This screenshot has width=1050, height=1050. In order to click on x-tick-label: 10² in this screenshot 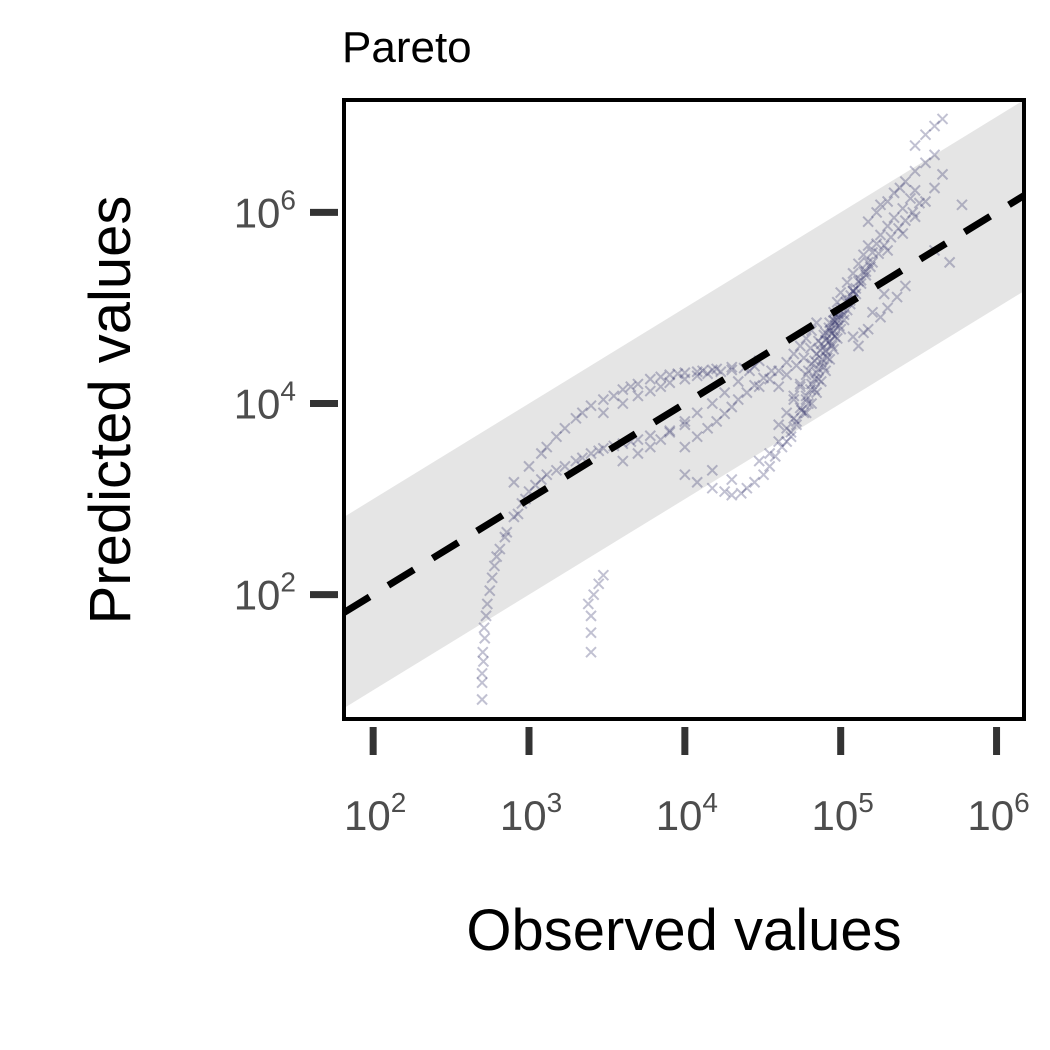, I will do `click(375, 813)`.